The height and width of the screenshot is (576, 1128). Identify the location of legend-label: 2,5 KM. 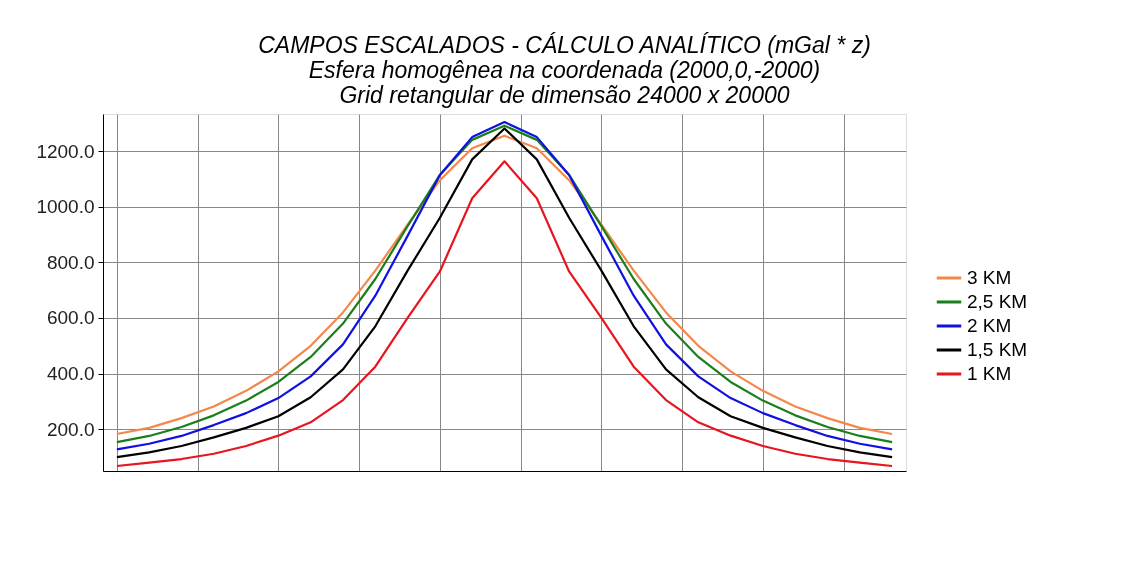
(997, 301).